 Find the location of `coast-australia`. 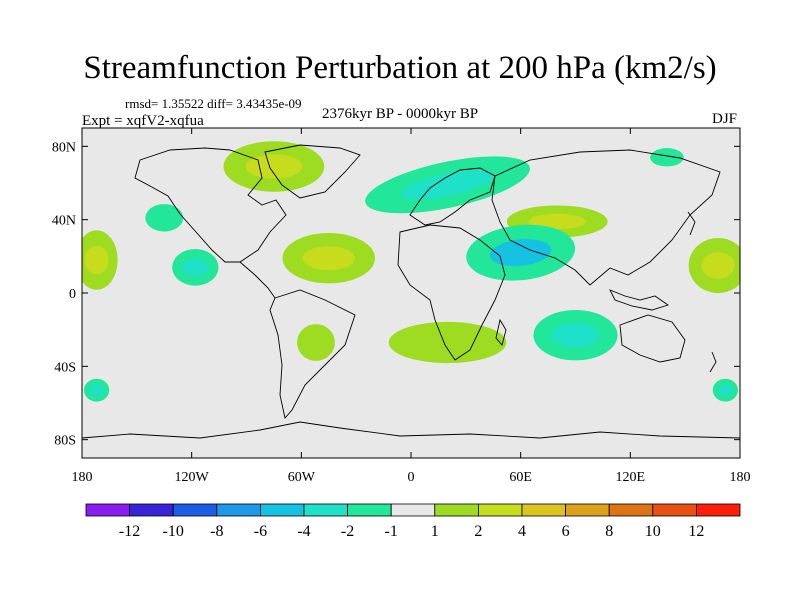

coast-australia is located at coordinates (652, 338).